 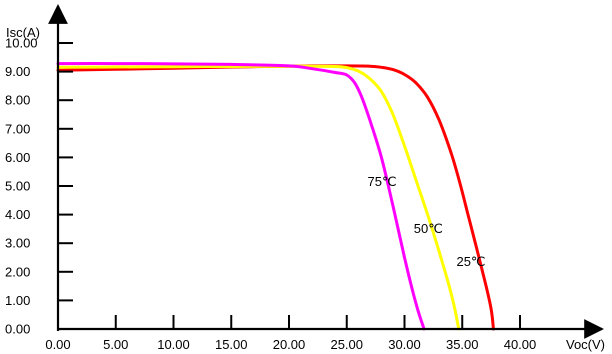 I want to click on y-tick-label: 9.00, so click(x=17, y=71).